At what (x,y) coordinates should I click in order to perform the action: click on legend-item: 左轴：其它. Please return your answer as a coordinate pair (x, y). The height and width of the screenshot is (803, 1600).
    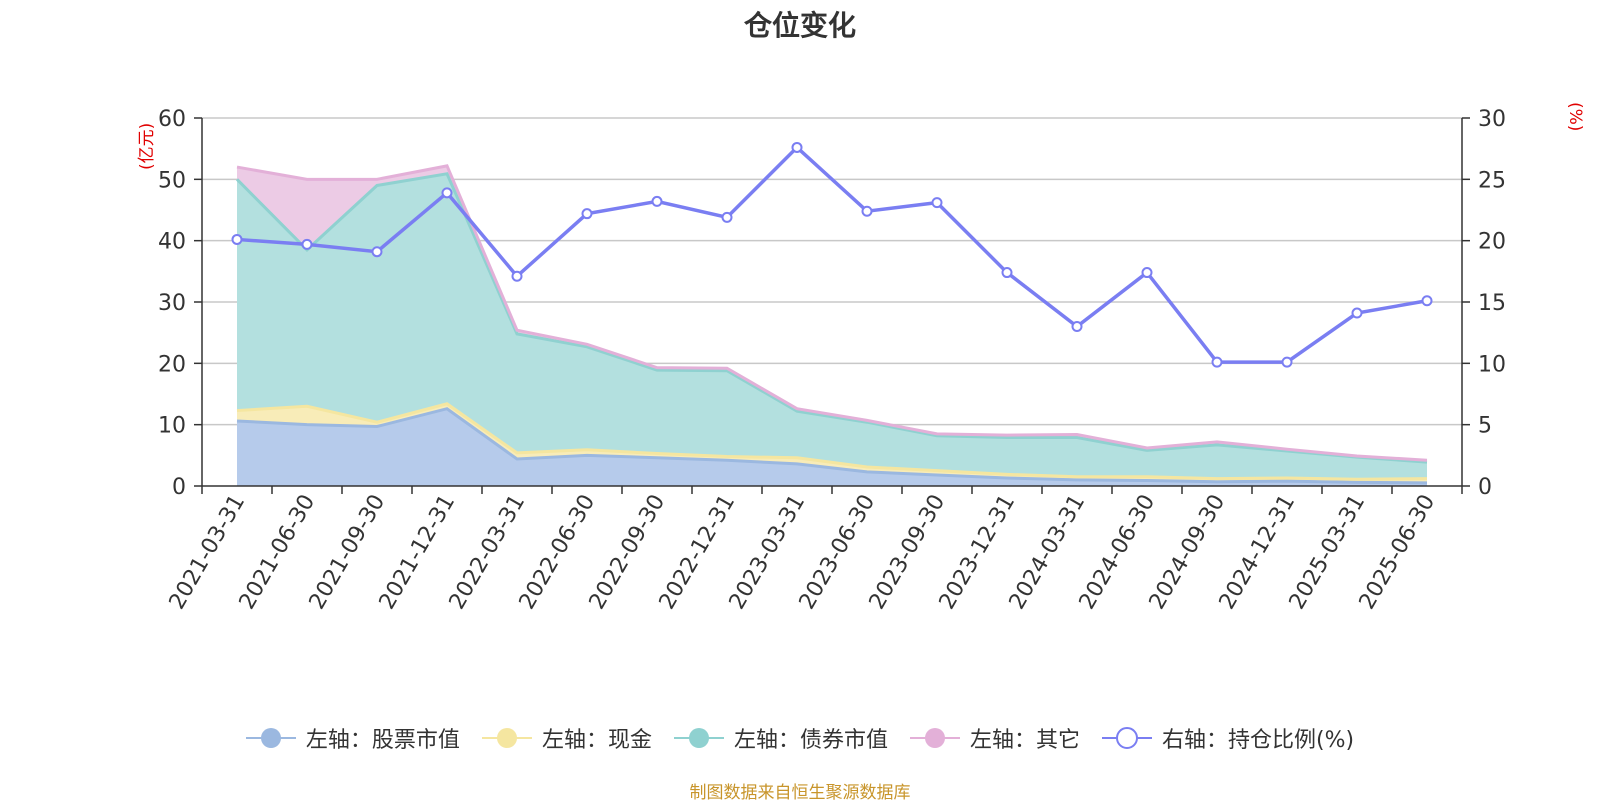
    Looking at the image, I should click on (994, 738).